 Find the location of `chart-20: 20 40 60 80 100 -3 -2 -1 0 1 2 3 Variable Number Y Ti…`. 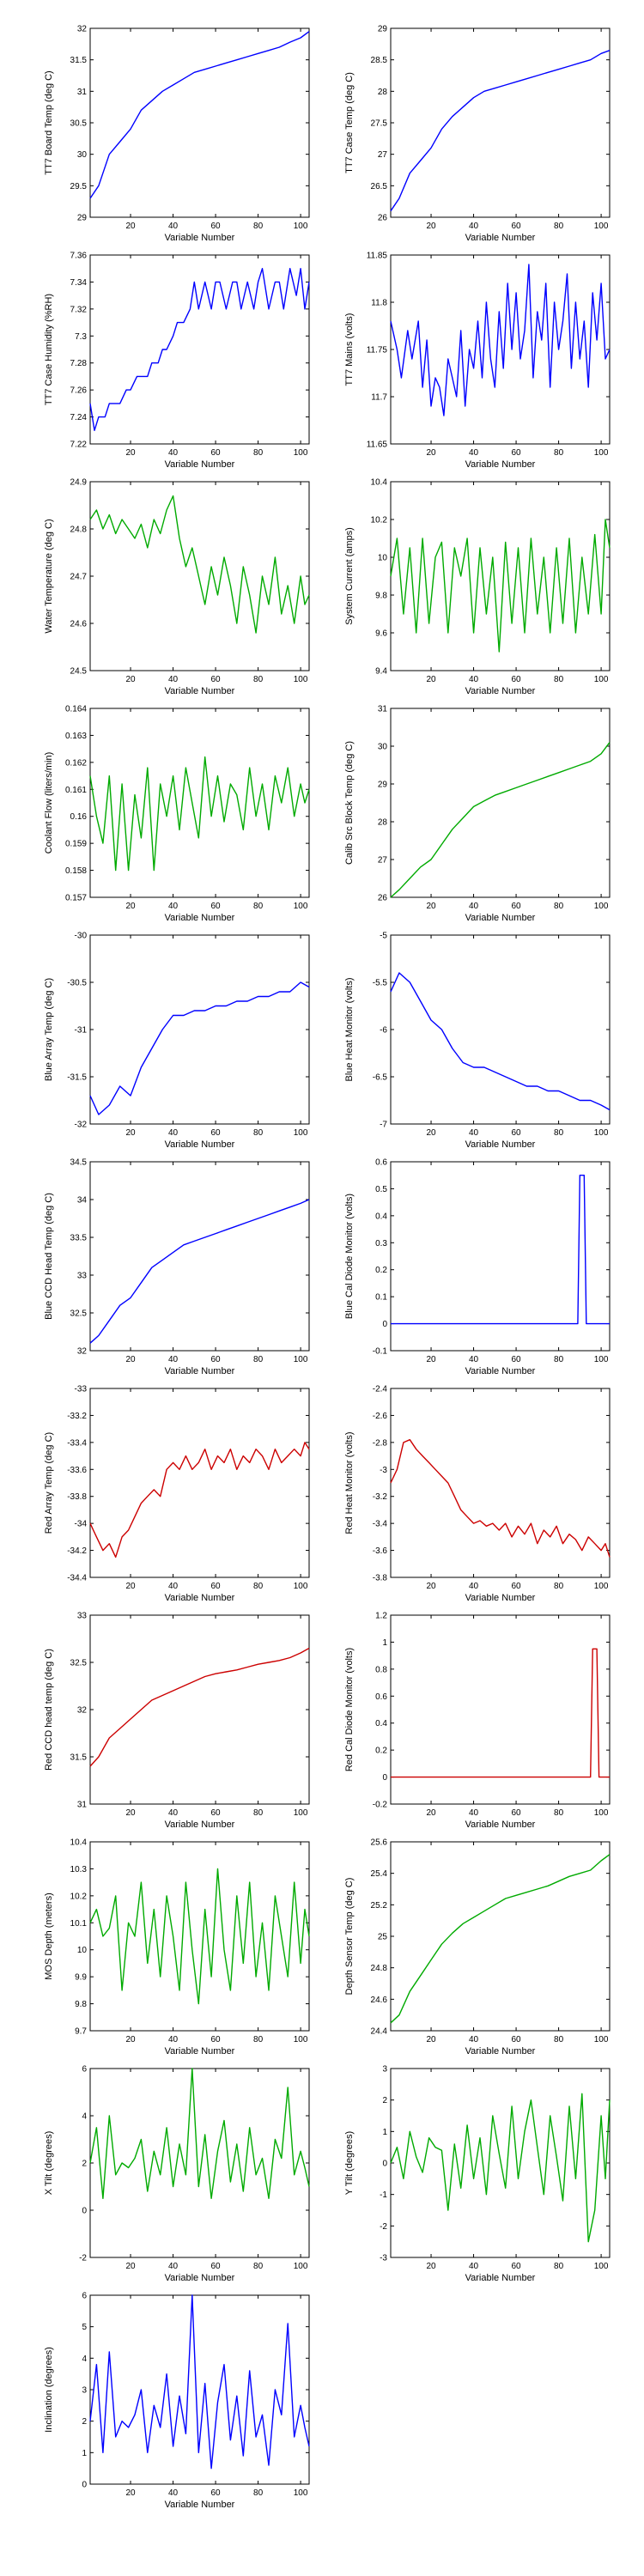

chart-20: 20 40 60 80 100 -3 -2 -1 0 1 2 3 Variable Number Y Ti… is located at coordinates (468, 2182).